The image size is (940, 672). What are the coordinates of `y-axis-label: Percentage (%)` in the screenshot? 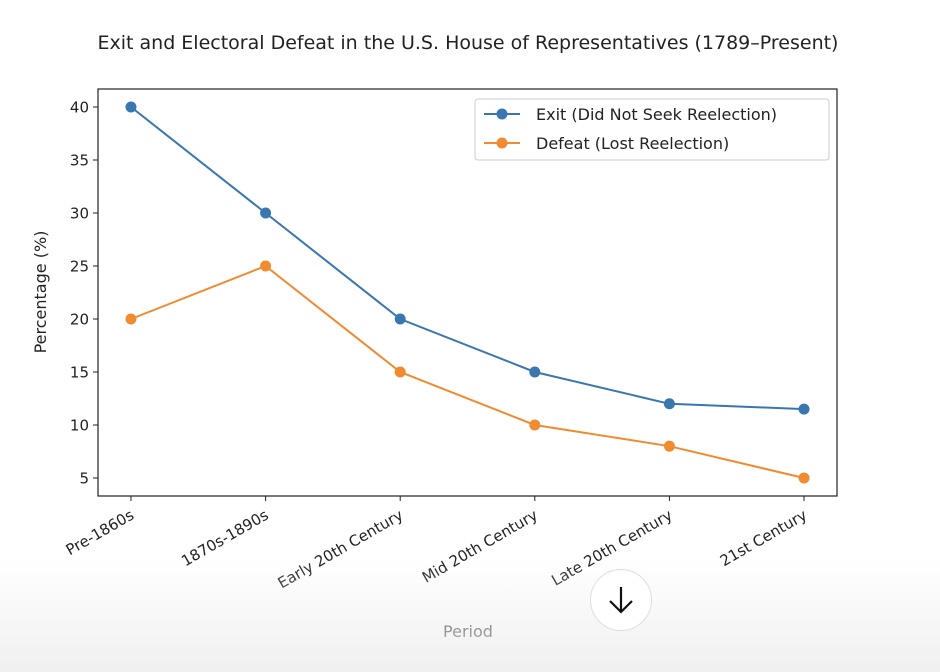 It's located at (40, 292).